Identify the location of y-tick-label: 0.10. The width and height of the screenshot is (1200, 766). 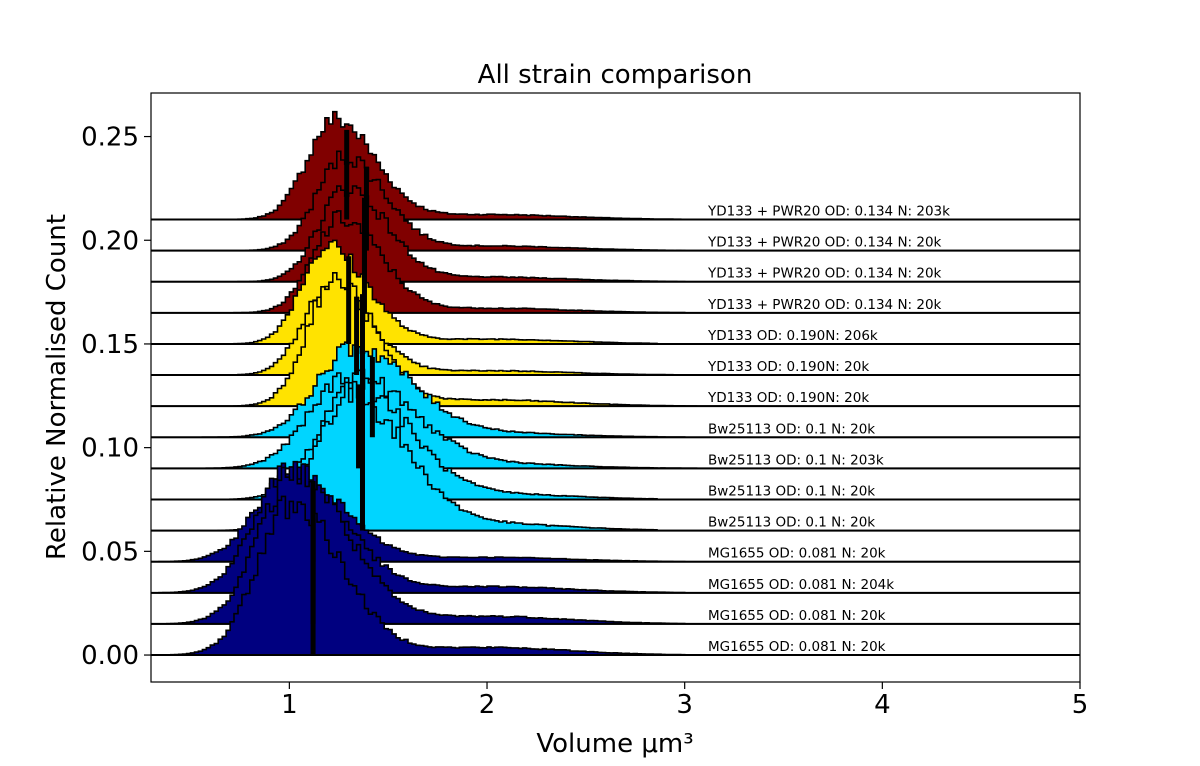
(110, 449).